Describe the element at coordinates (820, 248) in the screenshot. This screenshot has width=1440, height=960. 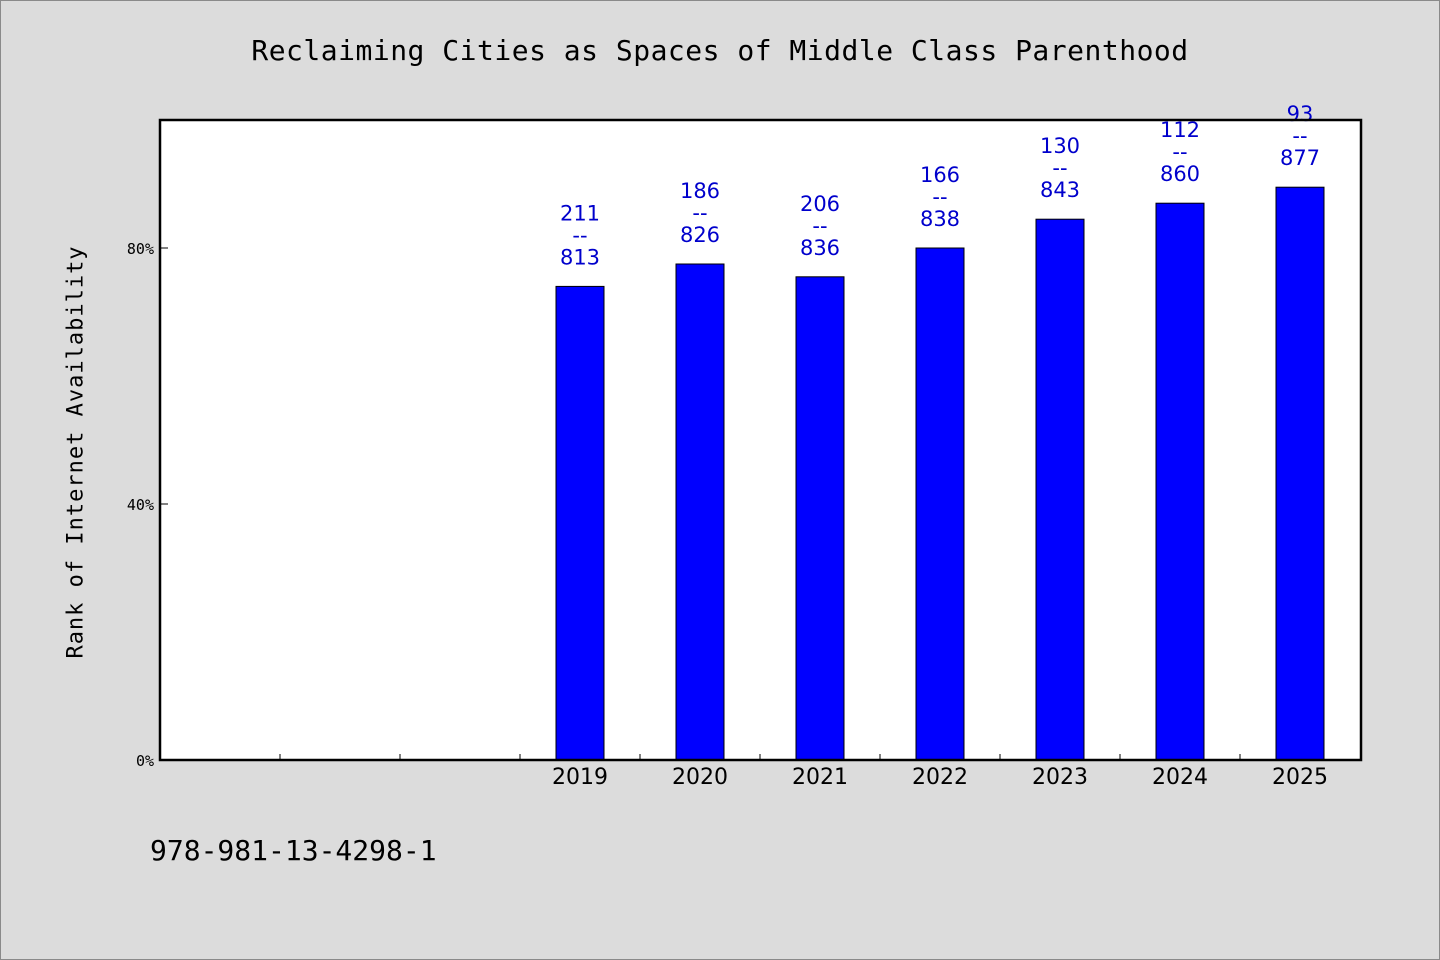
I see `data-label: 836` at that location.